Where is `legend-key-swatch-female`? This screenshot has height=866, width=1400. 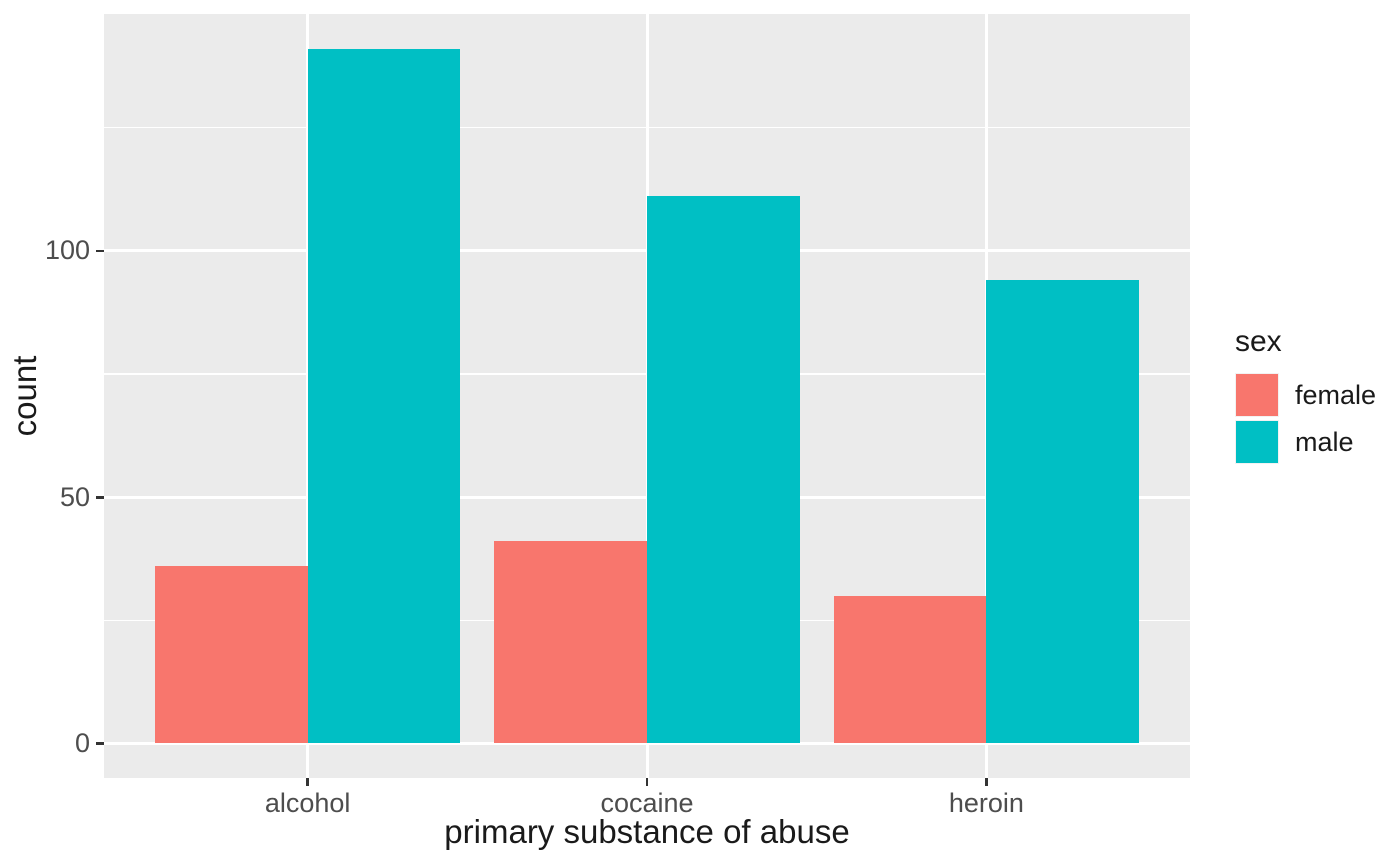
legend-key-swatch-female is located at coordinates (1257, 395).